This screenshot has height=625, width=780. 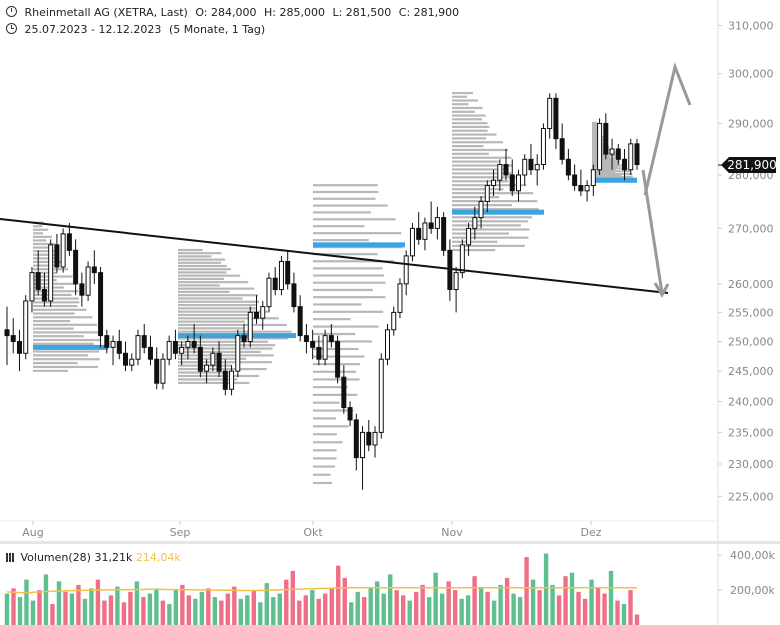 What do you see at coordinates (751, 432) in the screenshot?
I see `y-tick-label: 235,000` at bounding box center [751, 432].